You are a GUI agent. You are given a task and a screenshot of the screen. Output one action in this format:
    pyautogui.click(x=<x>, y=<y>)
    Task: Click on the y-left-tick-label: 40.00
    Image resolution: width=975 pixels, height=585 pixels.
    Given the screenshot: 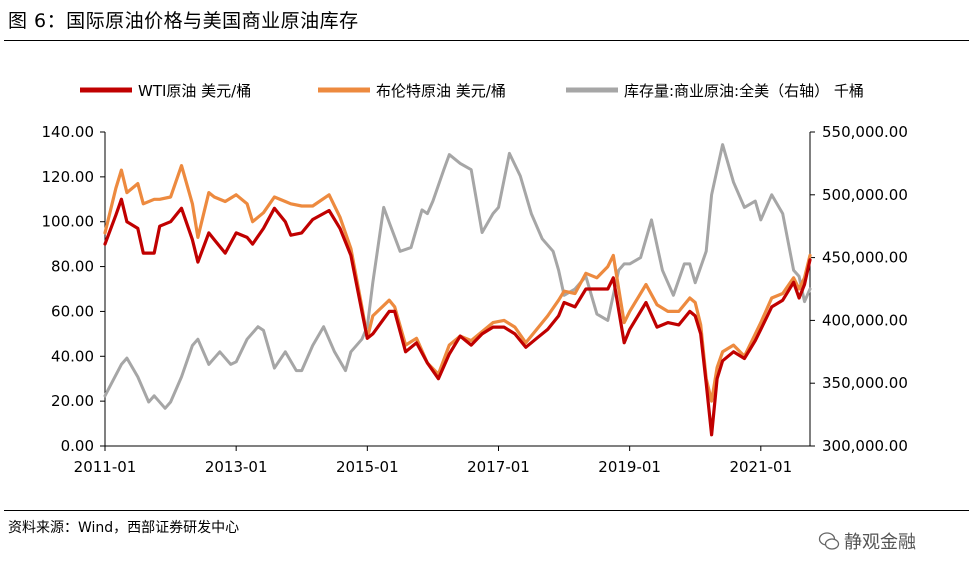 What is the action you would take?
    pyautogui.click(x=72, y=356)
    